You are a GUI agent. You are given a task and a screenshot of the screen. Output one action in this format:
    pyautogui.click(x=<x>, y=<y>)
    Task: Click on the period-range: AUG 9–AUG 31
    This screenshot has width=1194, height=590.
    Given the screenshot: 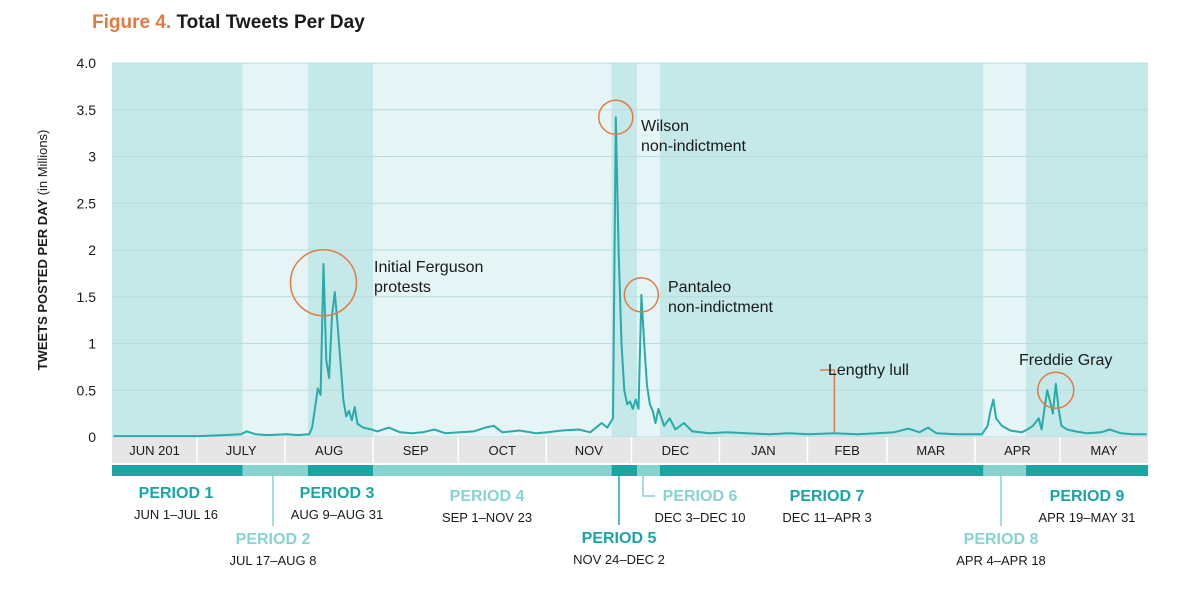 What is the action you would take?
    pyautogui.click(x=337, y=514)
    